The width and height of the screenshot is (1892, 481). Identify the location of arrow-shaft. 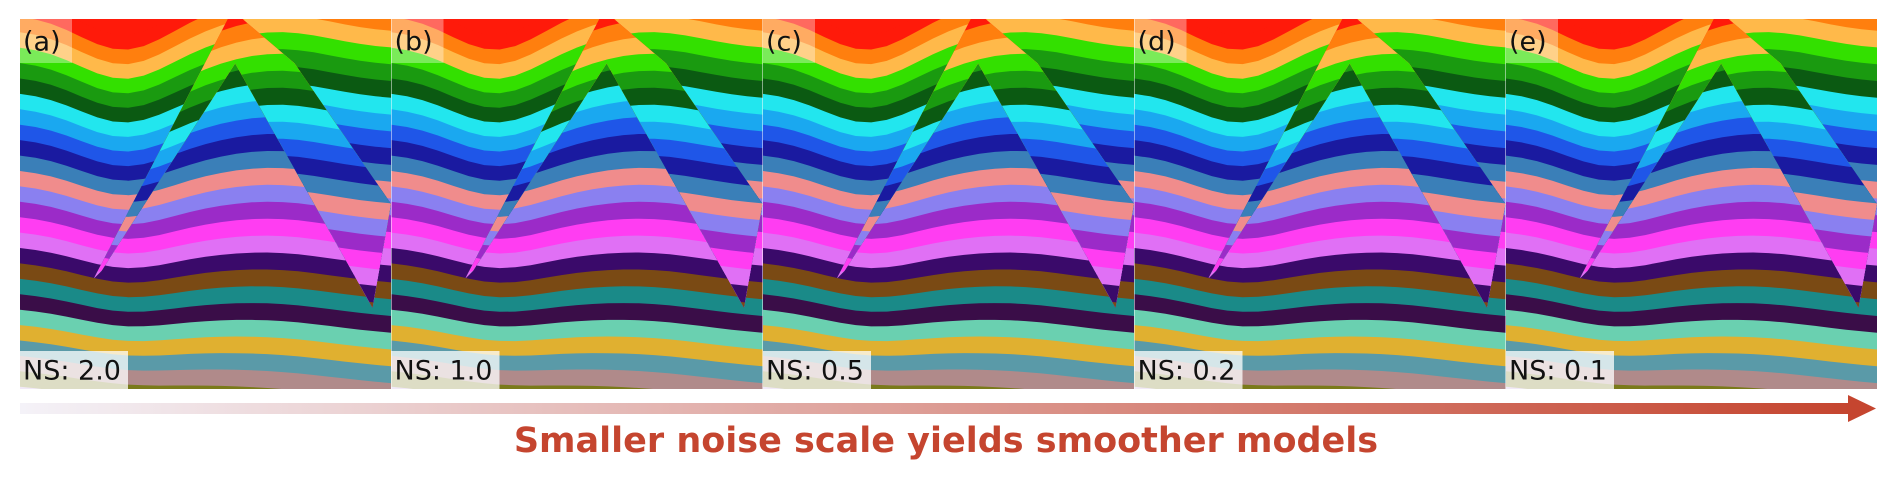
(935, 408).